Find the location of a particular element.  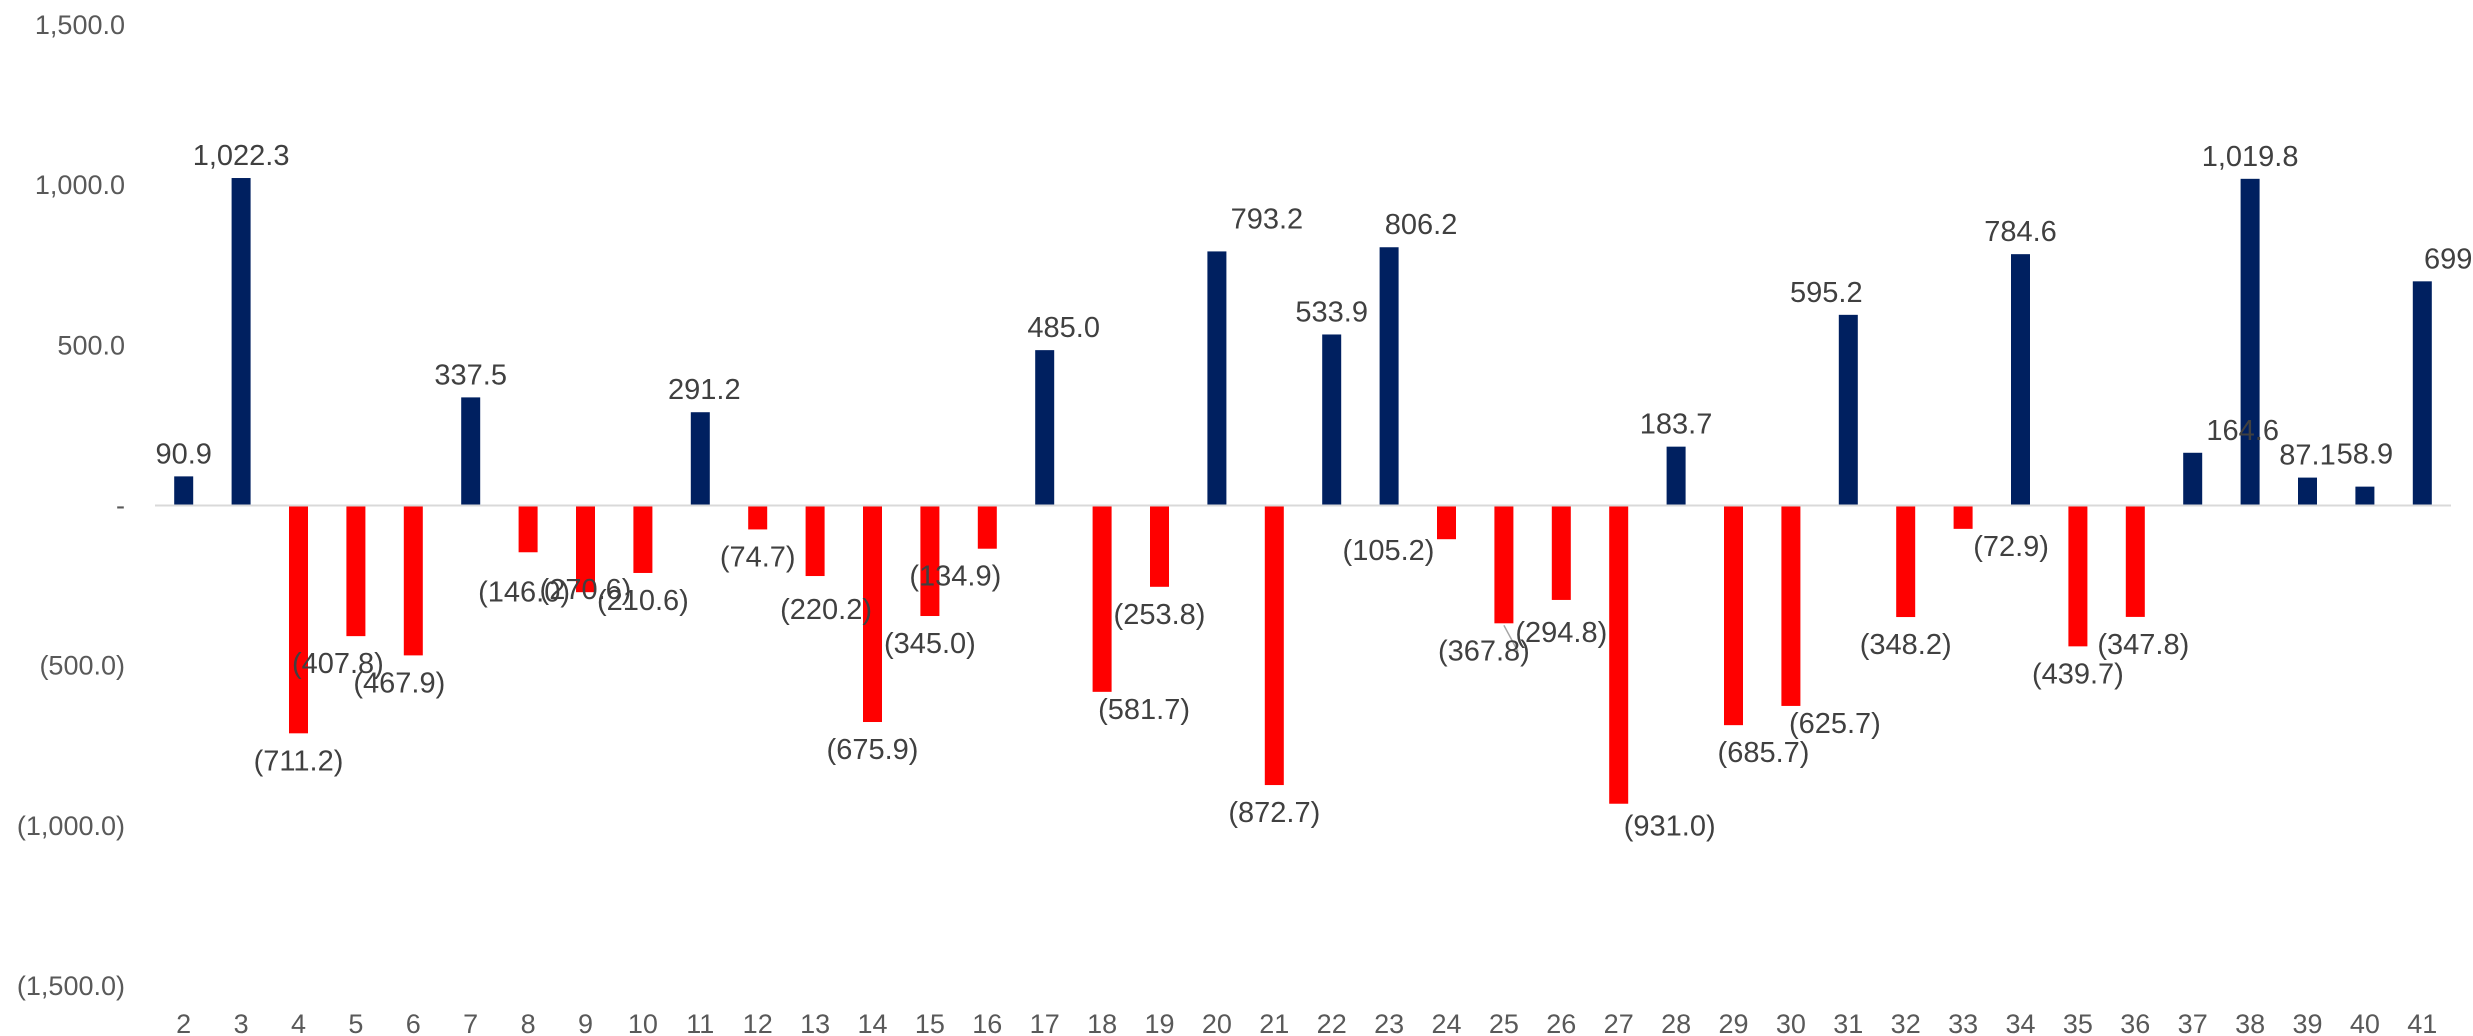

x-tick-label: 21 is located at coordinates (1274, 1022).